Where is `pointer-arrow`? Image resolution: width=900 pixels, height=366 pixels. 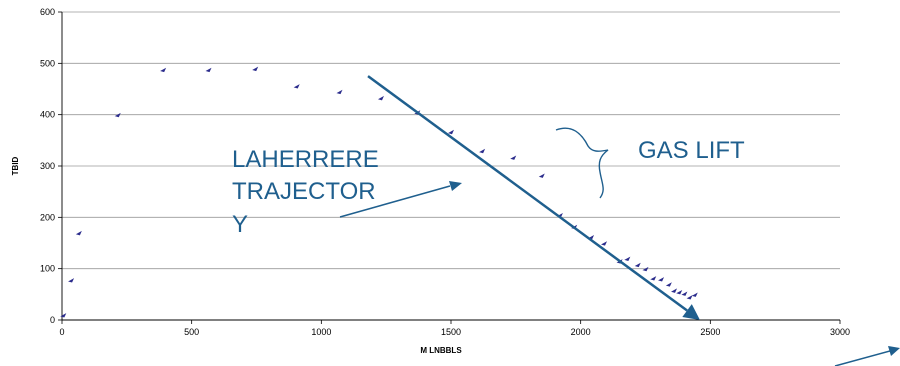 pointer-arrow is located at coordinates (400, 199).